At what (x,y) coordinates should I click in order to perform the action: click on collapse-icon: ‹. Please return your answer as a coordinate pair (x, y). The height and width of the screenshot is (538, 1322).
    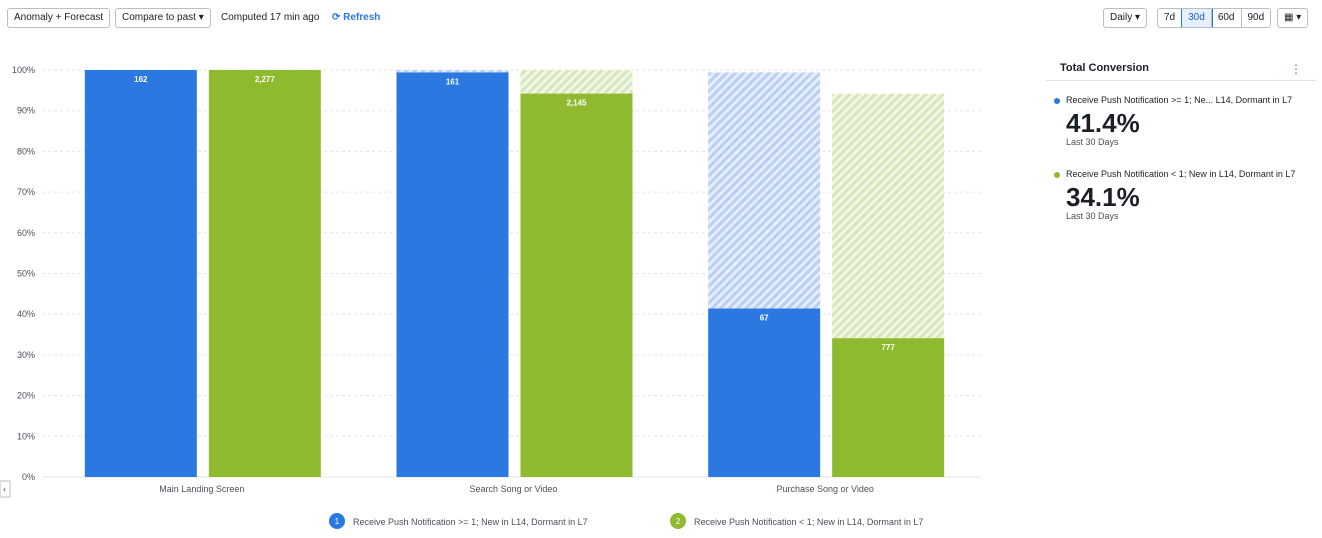
    Looking at the image, I should click on (4, 489).